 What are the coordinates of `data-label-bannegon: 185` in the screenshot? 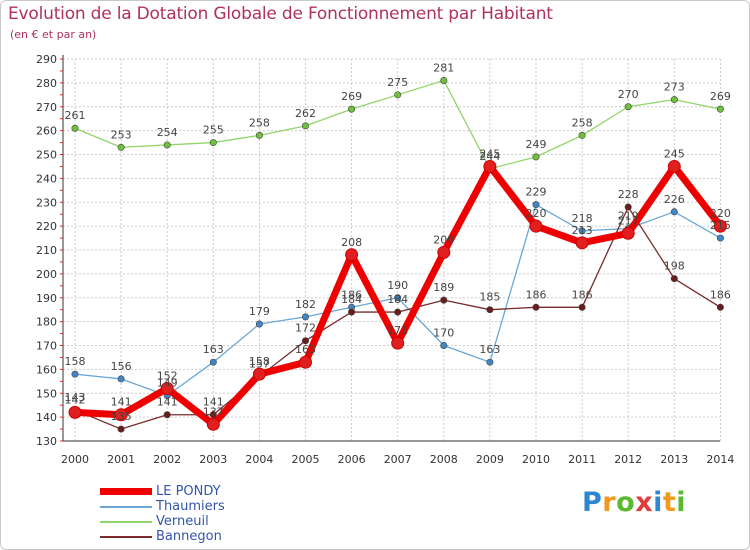 It's located at (489, 297).